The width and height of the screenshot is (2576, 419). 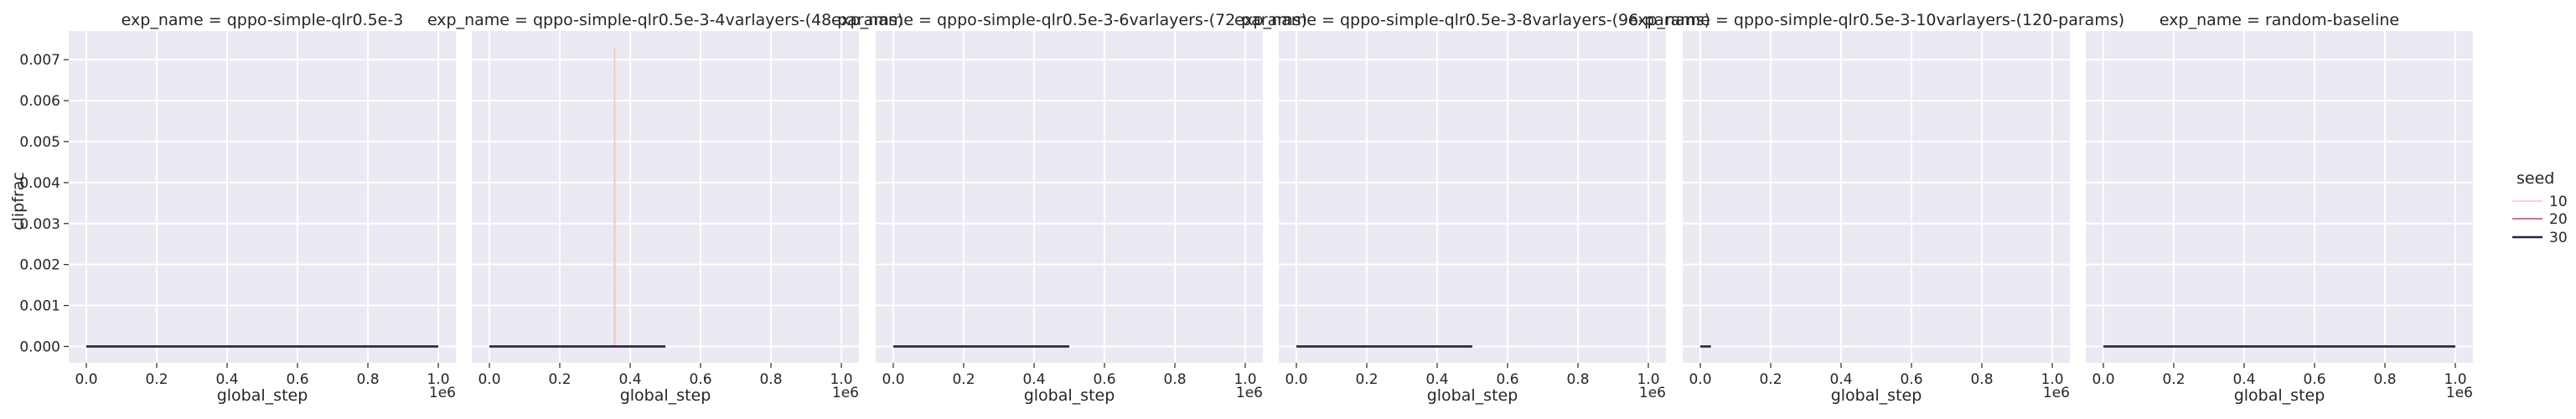 What do you see at coordinates (2558, 238) in the screenshot?
I see `legend-label-seed-30: 30` at bounding box center [2558, 238].